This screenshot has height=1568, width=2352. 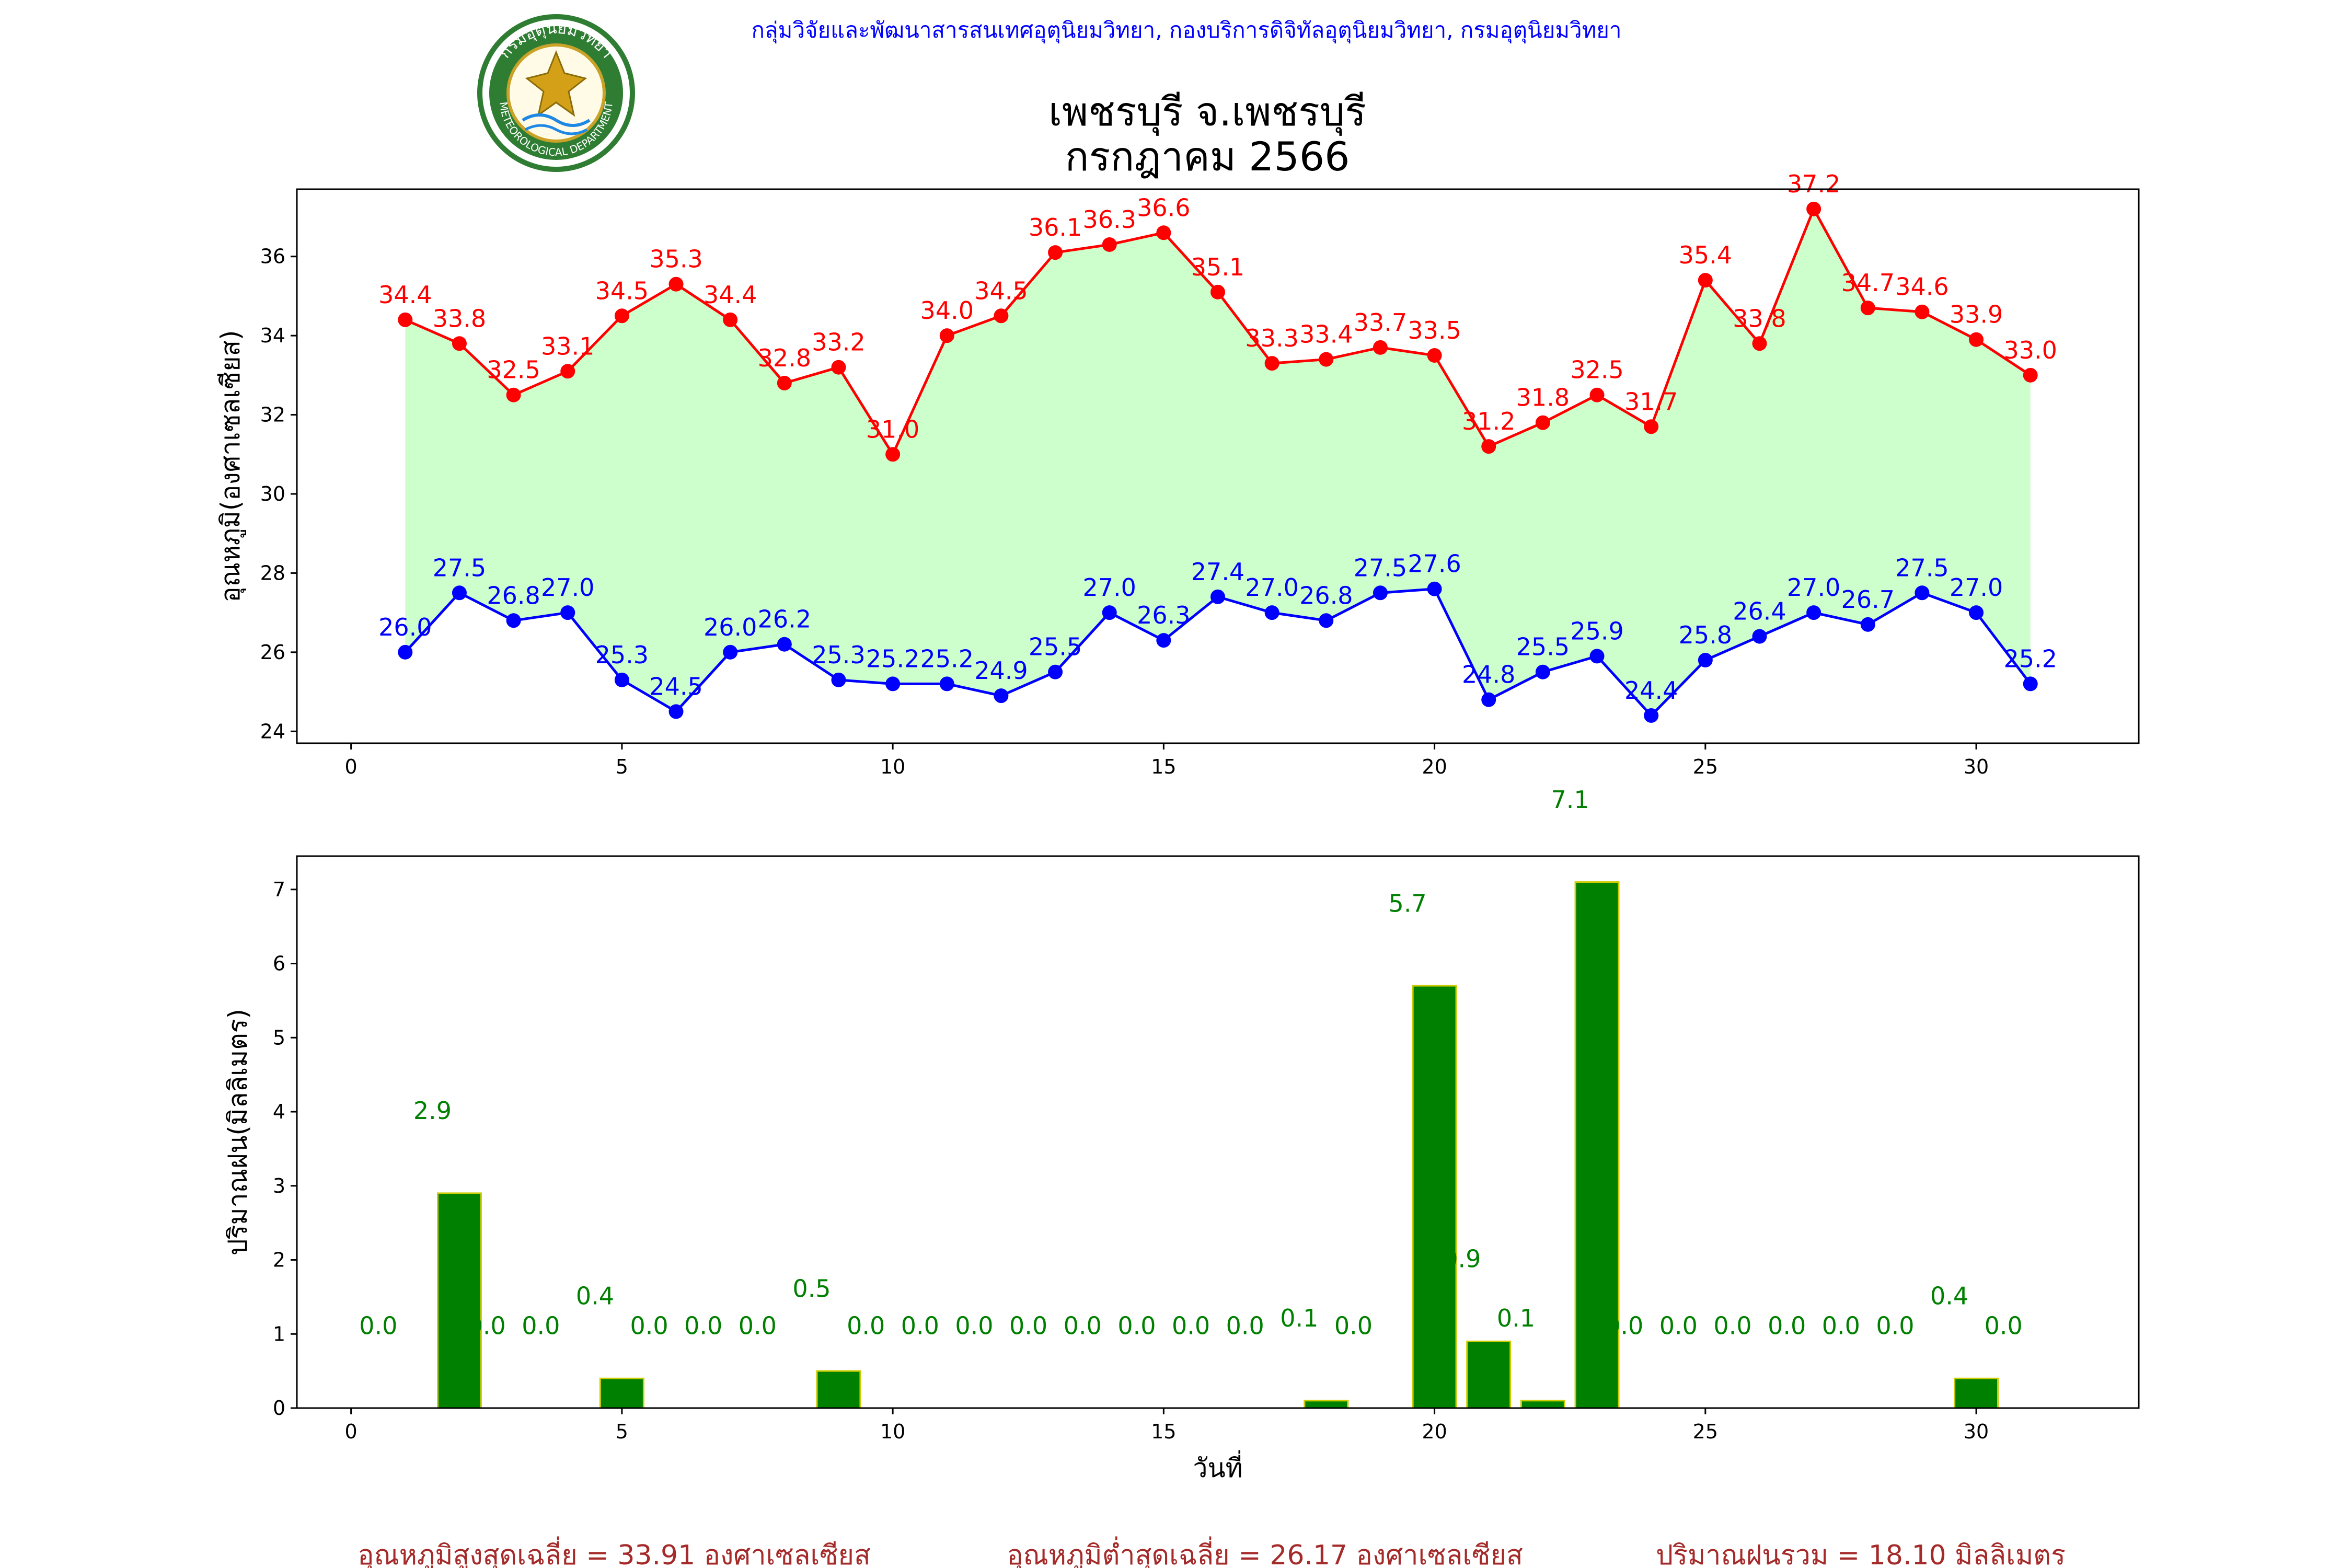 What do you see at coordinates (892, 429) in the screenshot?
I see `max-temperature-label: 31.0` at bounding box center [892, 429].